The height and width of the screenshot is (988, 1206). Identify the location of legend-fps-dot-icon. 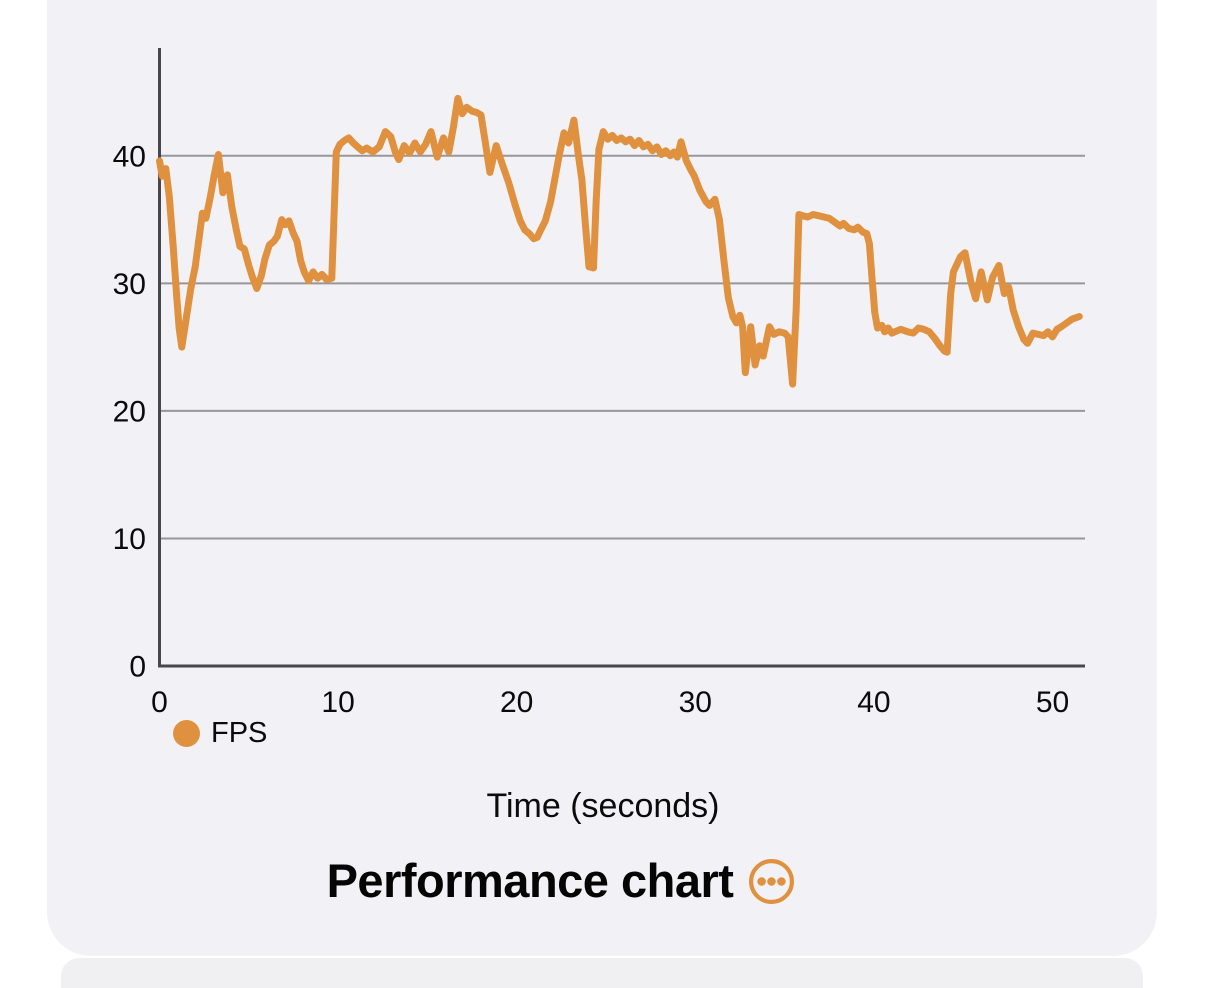
(186, 733).